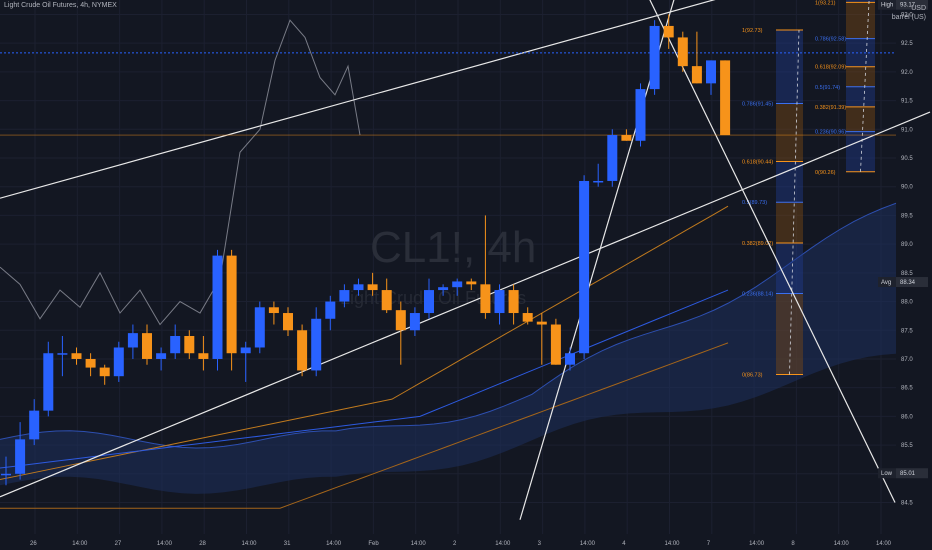 Image resolution: width=932 pixels, height=550 pixels. I want to click on time-tick-label: 28, so click(202, 544).